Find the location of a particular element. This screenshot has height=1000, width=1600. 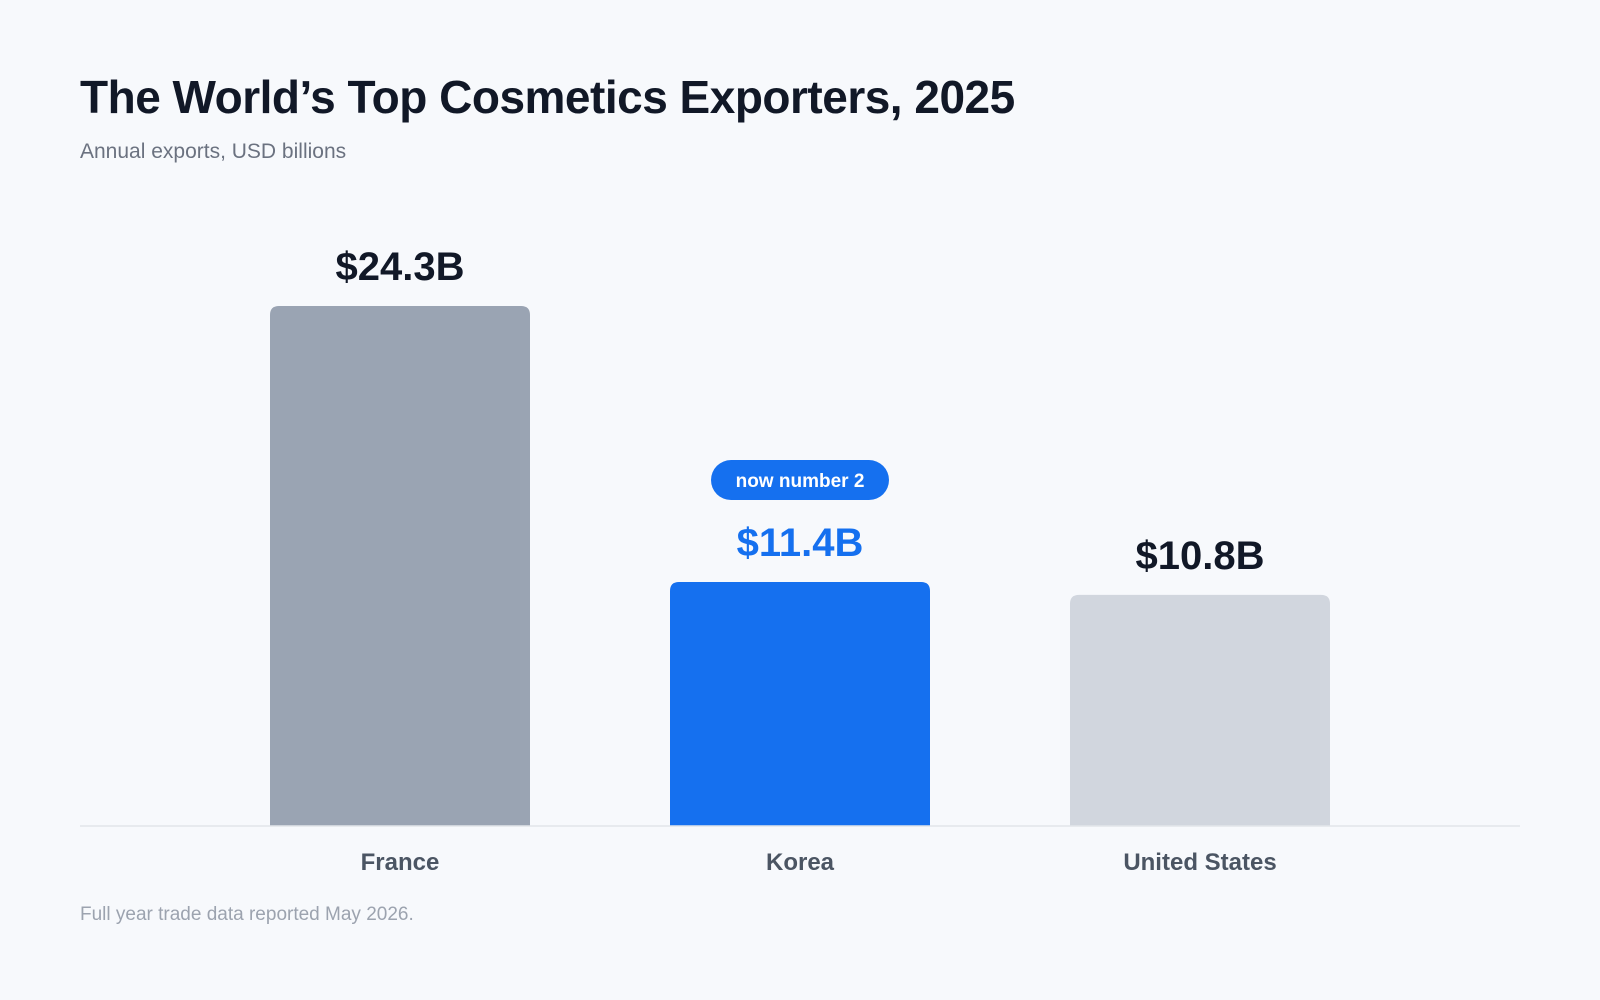

category-label-korea: Korea is located at coordinates (800, 862).